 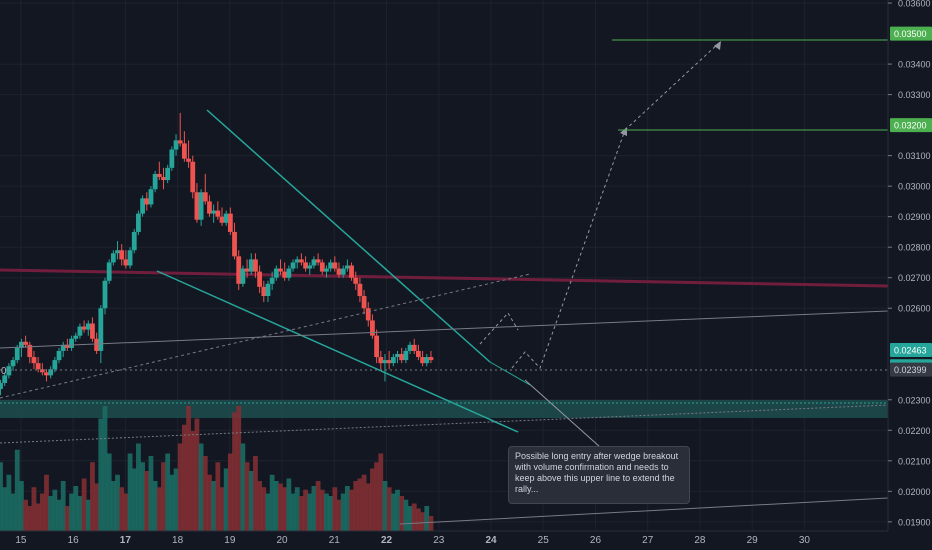 I want to click on y-tick-label: 0.01900, so click(x=914, y=522).